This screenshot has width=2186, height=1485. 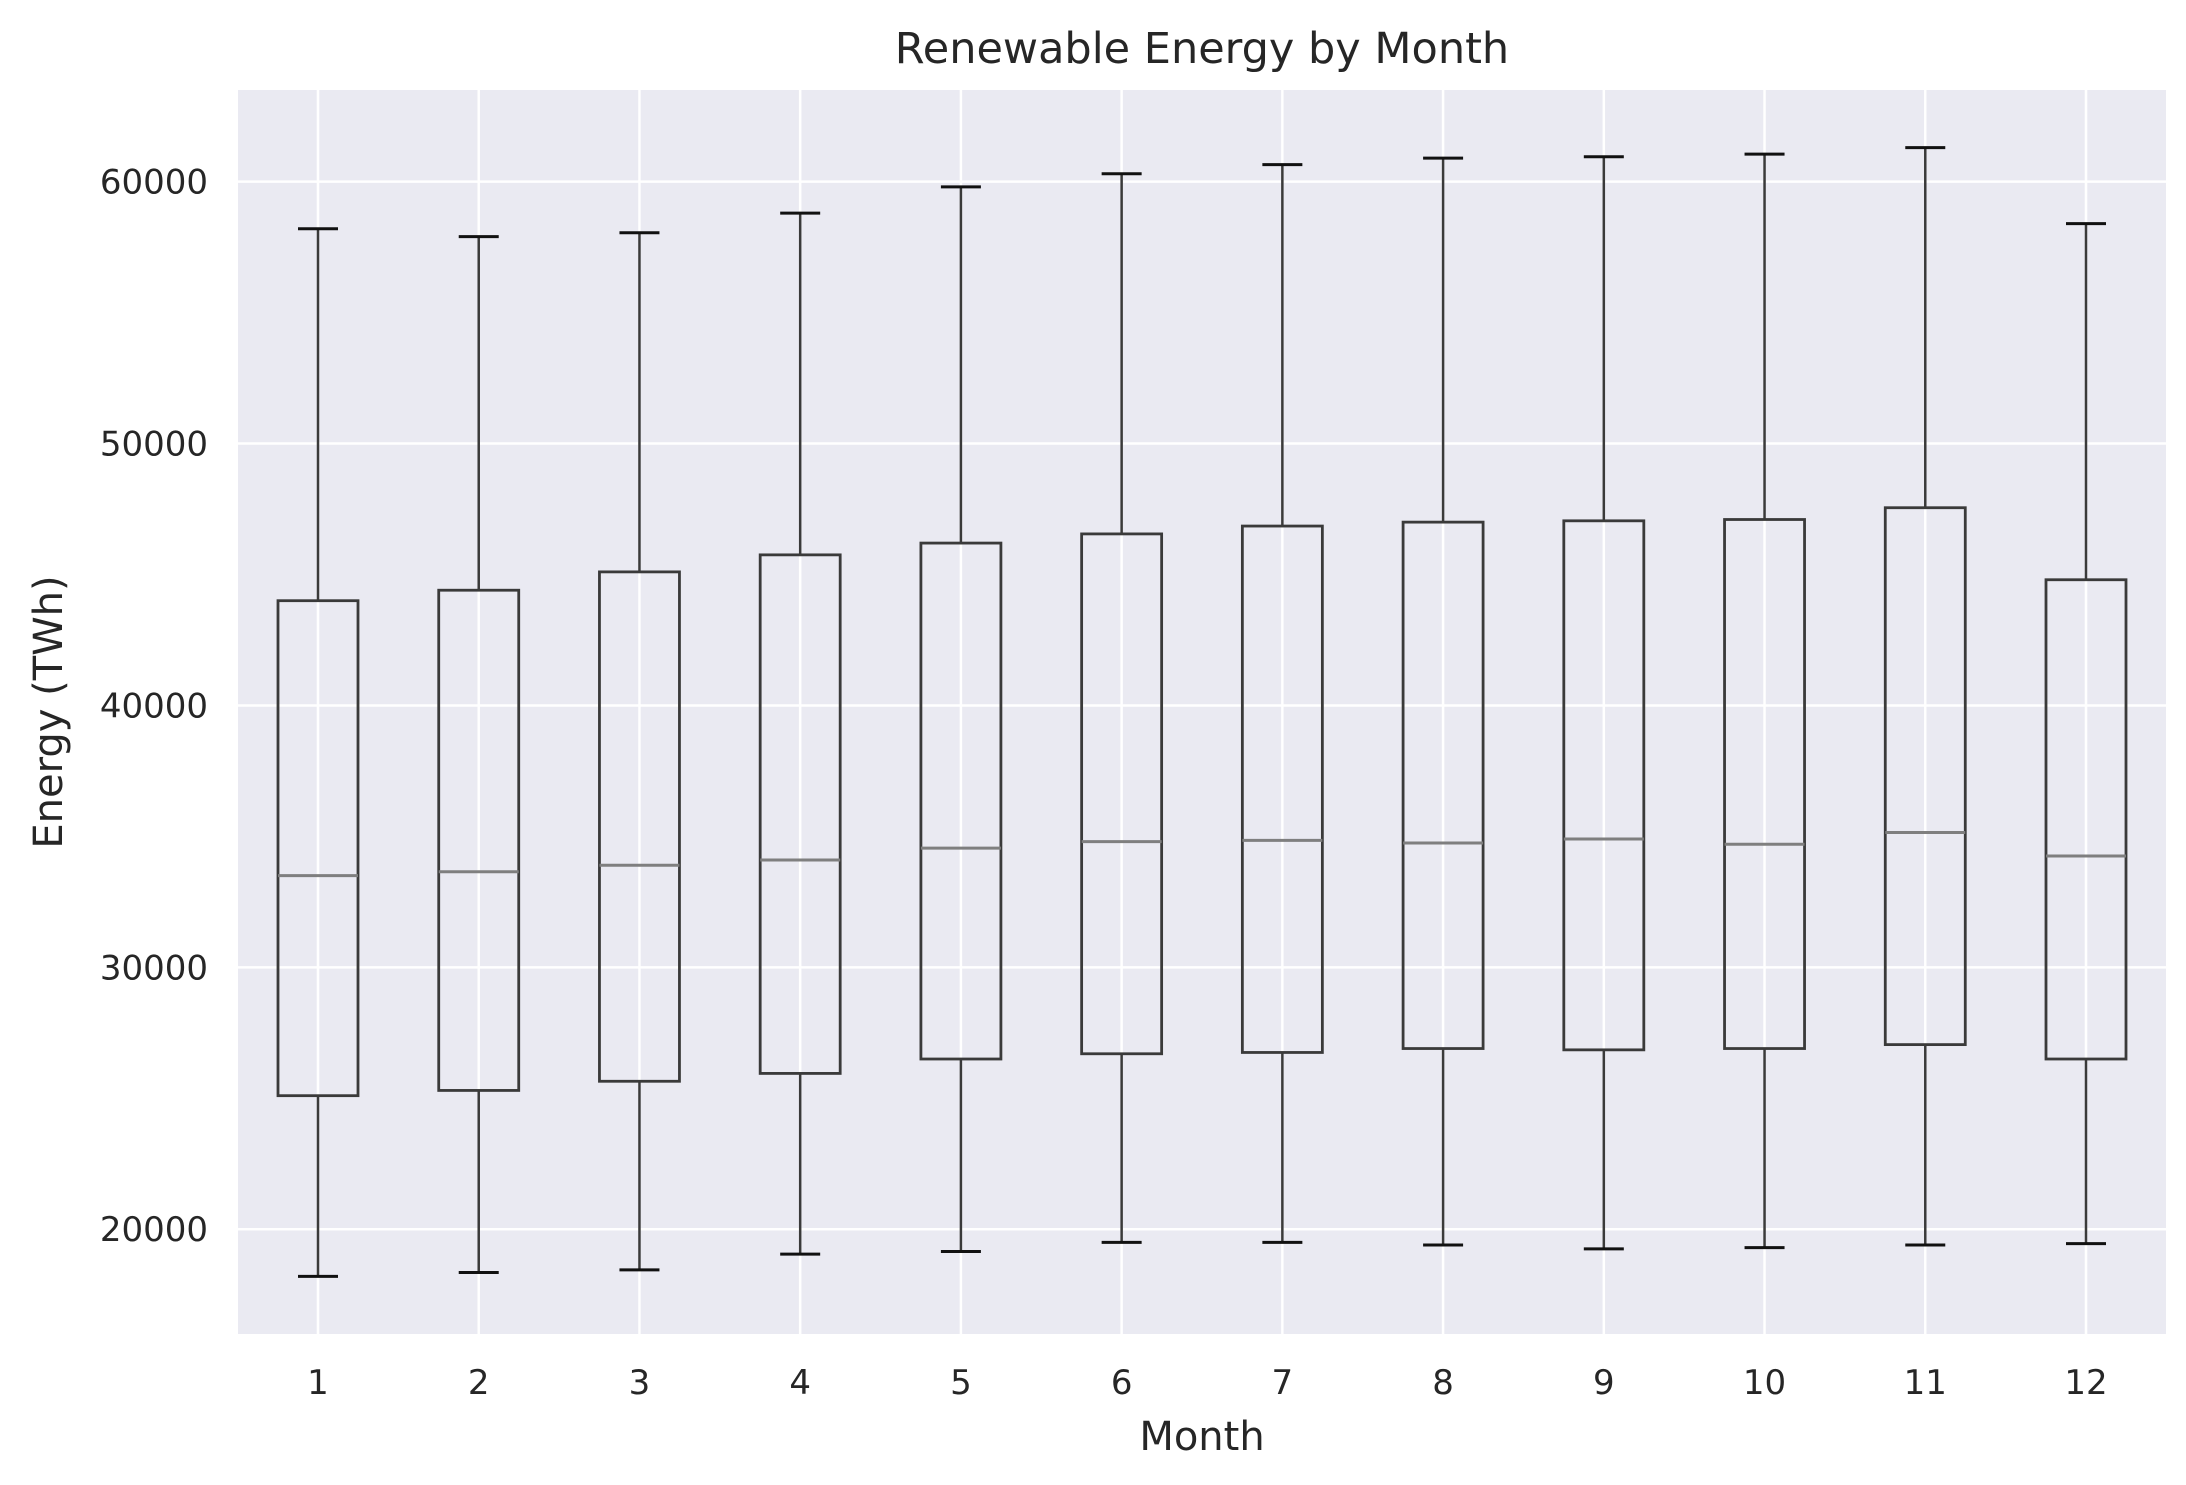 I want to click on y-tick-label: 40000, so click(x=154, y=706).